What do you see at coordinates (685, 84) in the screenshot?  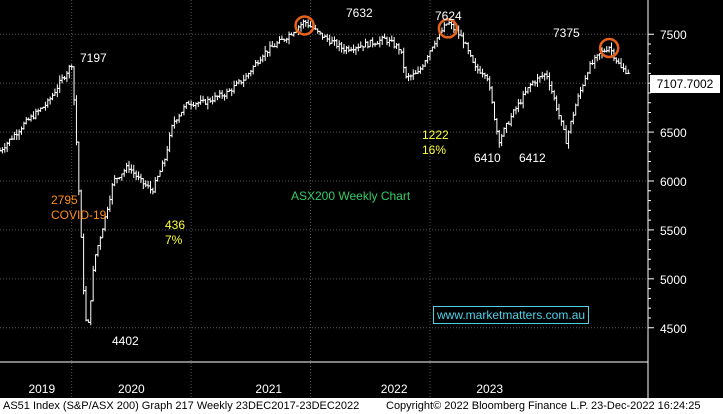 I see `last-price-label: 7107.7002` at bounding box center [685, 84].